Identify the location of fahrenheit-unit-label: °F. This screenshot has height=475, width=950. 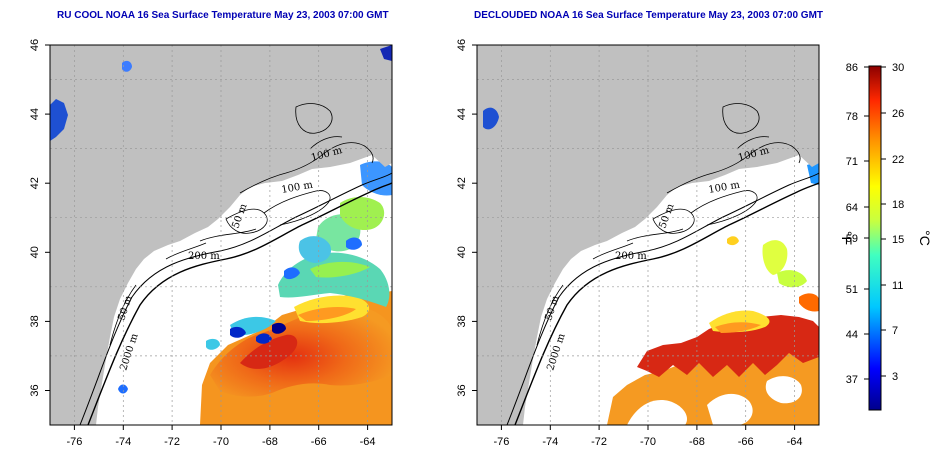
(847, 238).